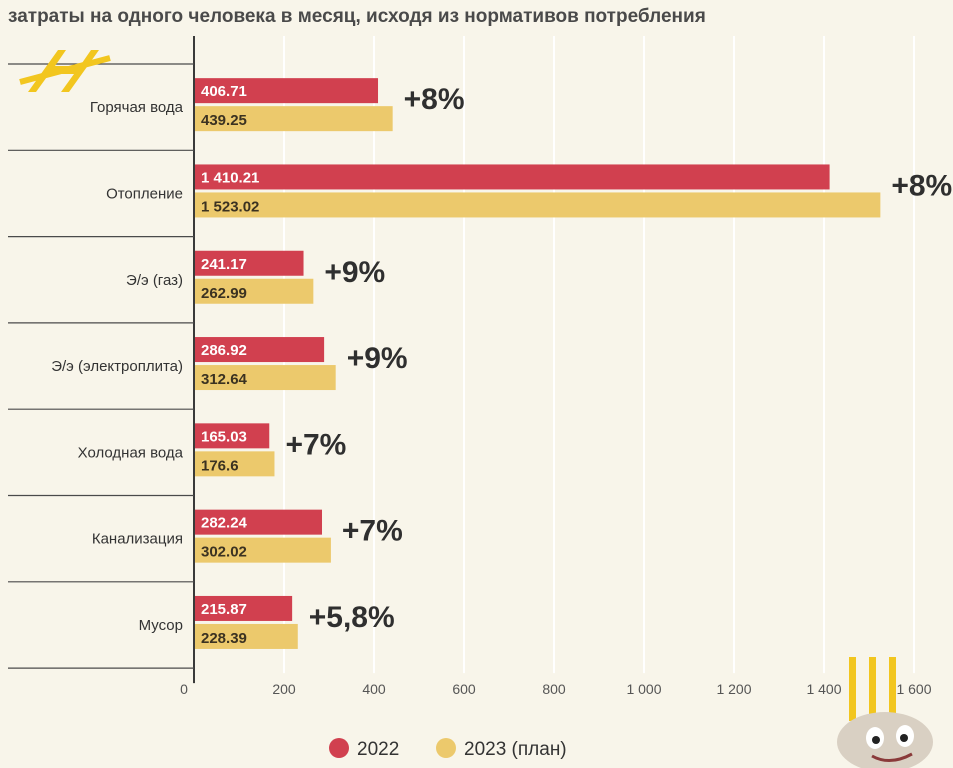  I want to click on data-label-2023: 262.99, so click(224, 293).